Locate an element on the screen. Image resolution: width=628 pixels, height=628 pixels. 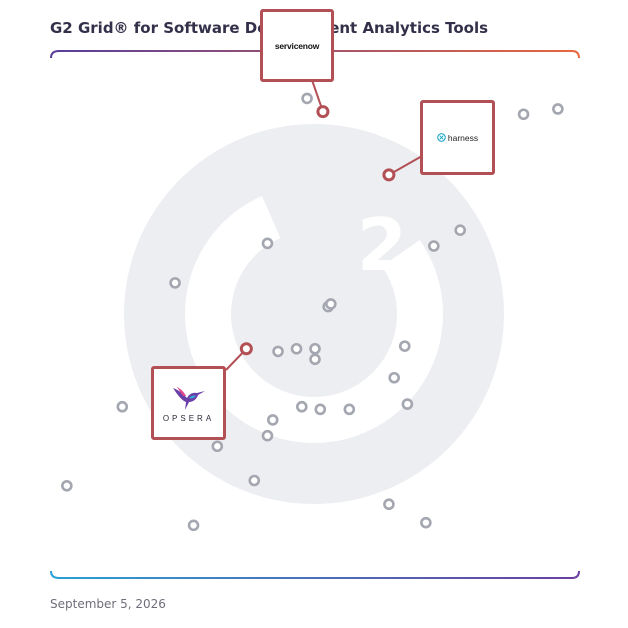
servicenow-logo: servicenow is located at coordinates (297, 45).